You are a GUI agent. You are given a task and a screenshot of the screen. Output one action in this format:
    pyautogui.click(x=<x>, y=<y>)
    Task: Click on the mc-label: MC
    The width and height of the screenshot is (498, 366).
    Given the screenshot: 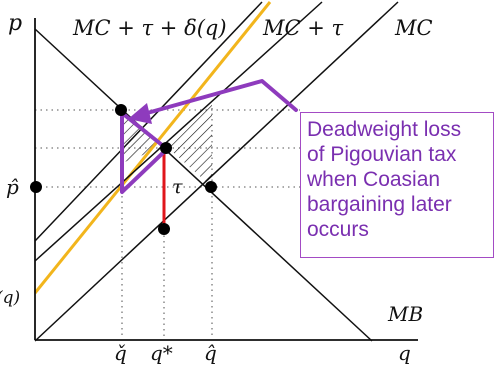 What is the action you would take?
    pyautogui.click(x=413, y=28)
    